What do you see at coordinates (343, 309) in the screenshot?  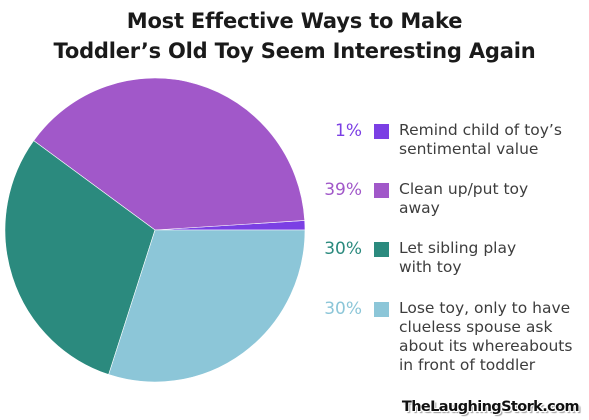 I see `legend-value-4: 30%` at bounding box center [343, 309].